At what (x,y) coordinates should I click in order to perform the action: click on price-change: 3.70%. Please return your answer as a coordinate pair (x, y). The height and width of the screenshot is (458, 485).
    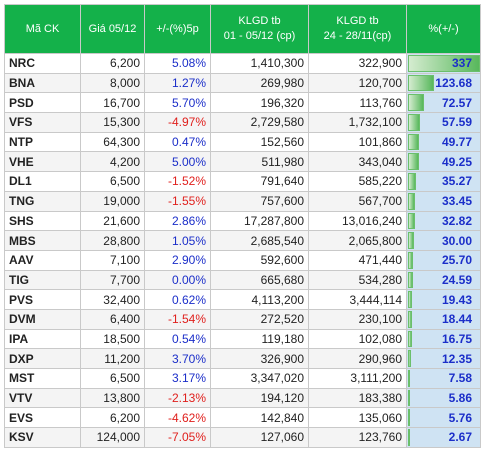
    Looking at the image, I should click on (177, 358).